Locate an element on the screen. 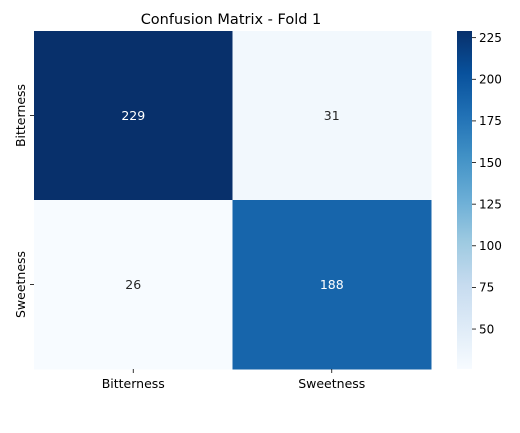 Image resolution: width=520 pixels, height=433 pixels. colorbar-tick-label: 225 is located at coordinates (490, 38).